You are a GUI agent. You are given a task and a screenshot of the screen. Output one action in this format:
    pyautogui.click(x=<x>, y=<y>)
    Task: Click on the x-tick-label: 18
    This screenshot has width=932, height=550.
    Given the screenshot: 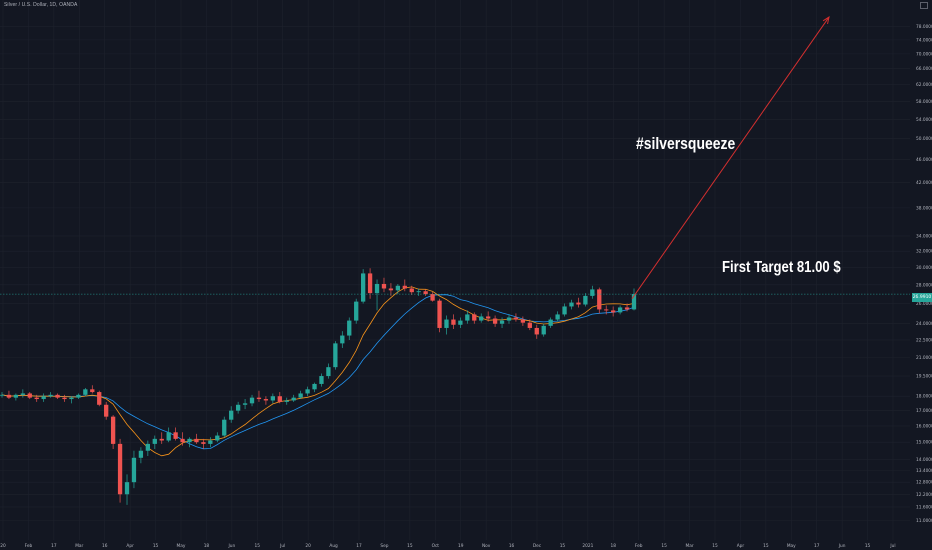 What is the action you would take?
    pyautogui.click(x=207, y=546)
    